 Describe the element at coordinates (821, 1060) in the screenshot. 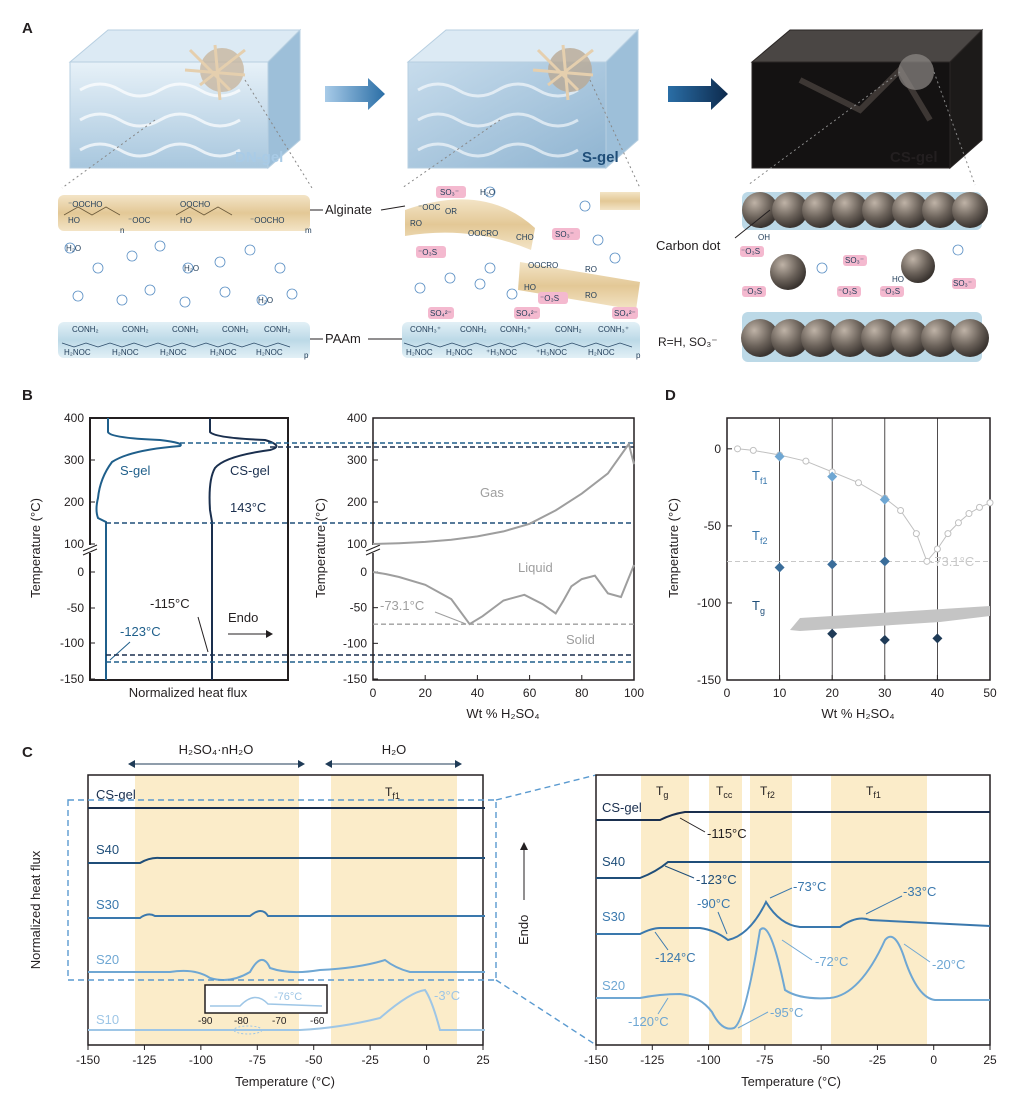

I see `x-tick-label: -50` at that location.